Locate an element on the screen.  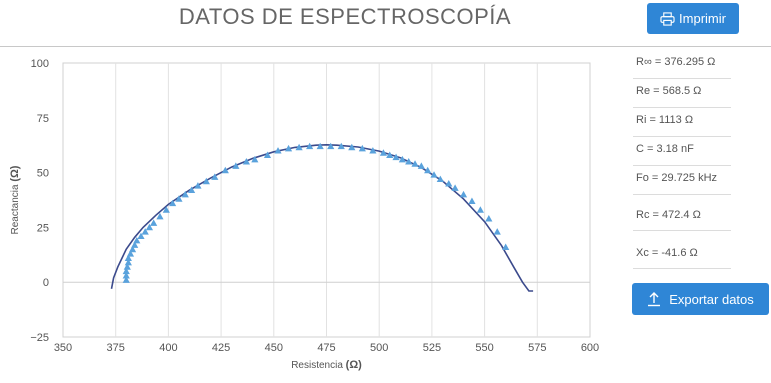
param-ri: Ri = 1113 Ω is located at coordinates (682, 122).